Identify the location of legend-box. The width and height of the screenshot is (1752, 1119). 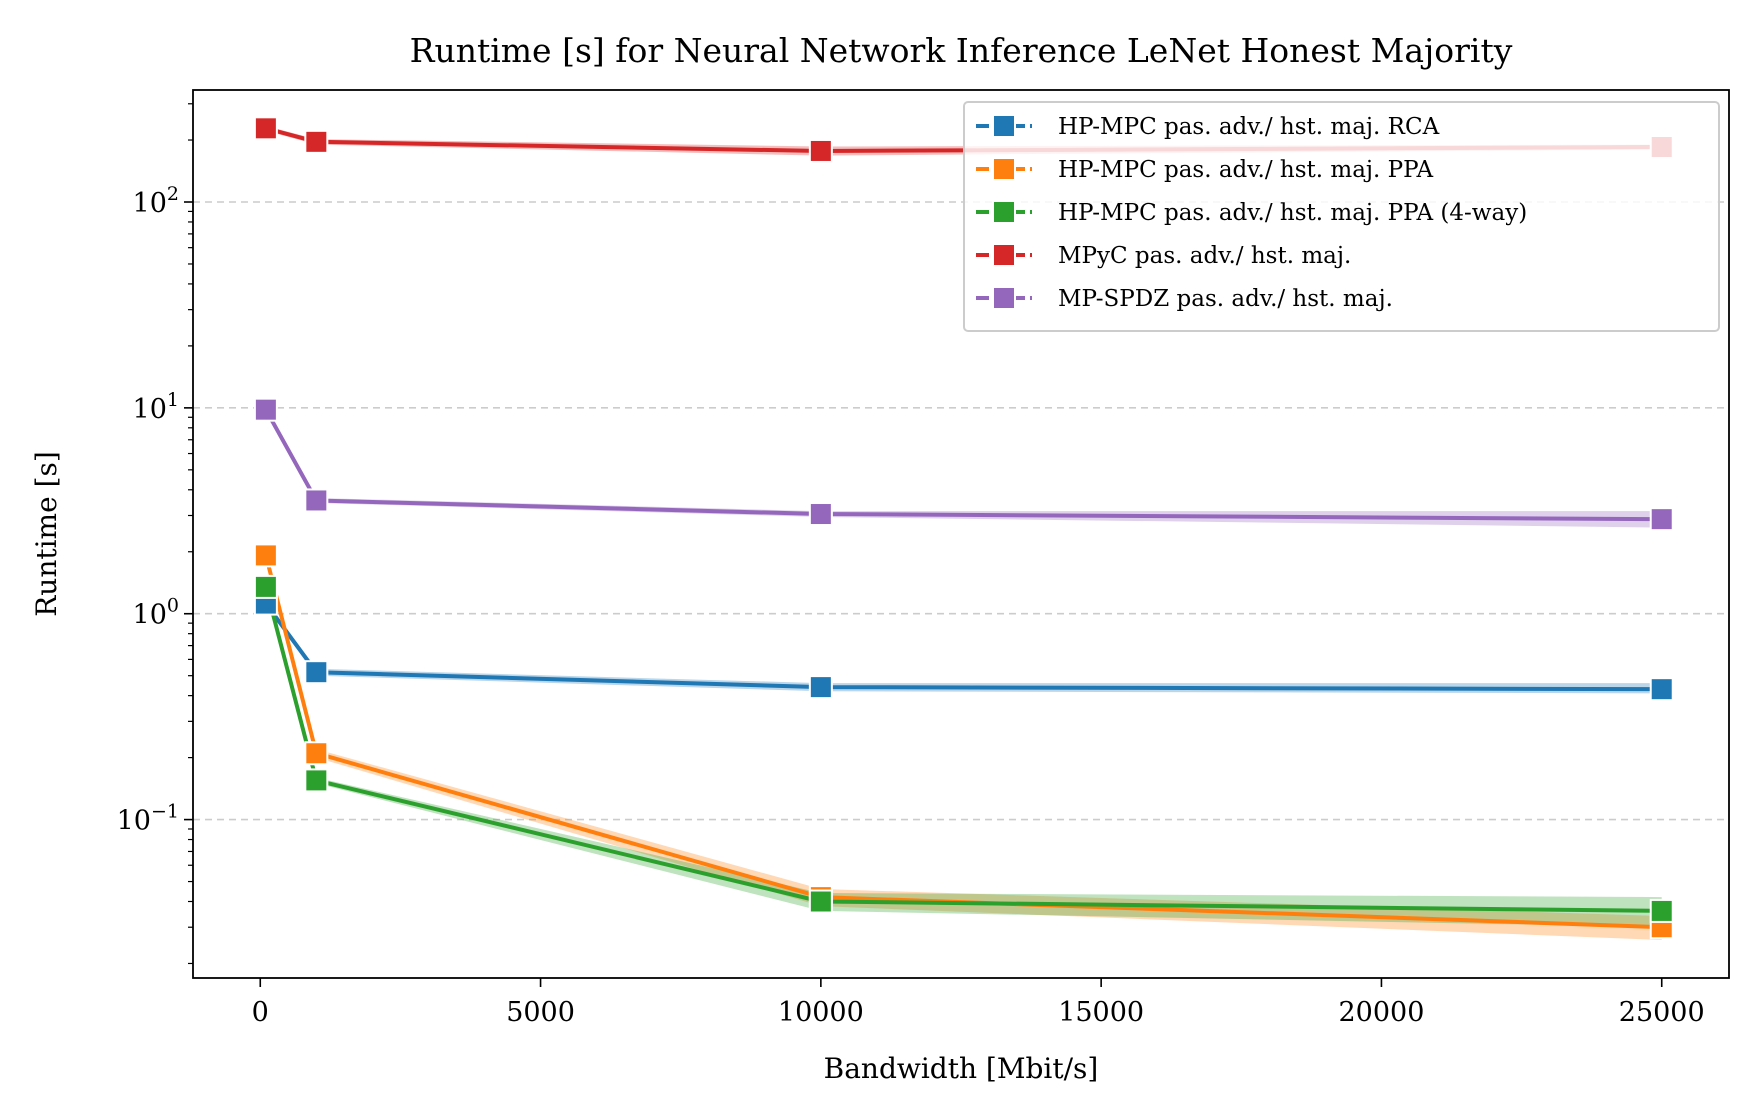
(1341, 216).